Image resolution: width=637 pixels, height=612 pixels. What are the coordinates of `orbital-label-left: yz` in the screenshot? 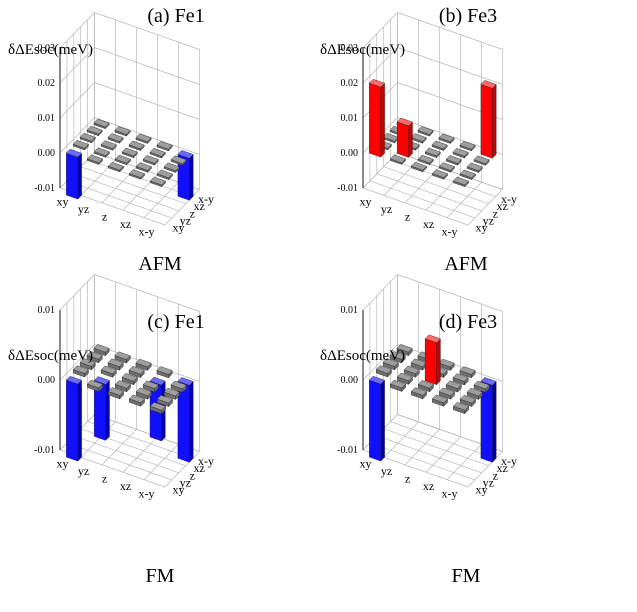 It's located at (83, 209).